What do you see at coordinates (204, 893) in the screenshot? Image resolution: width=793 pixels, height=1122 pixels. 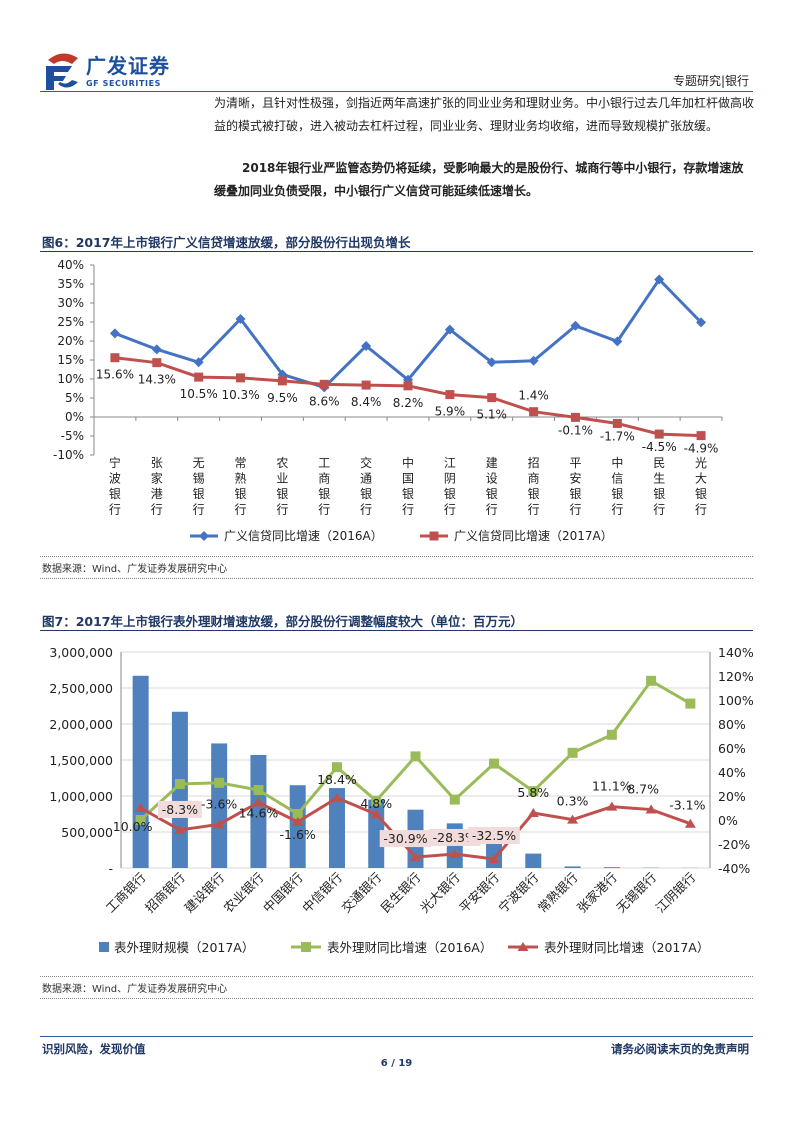 I see `x-tick-label: 建设银行` at bounding box center [204, 893].